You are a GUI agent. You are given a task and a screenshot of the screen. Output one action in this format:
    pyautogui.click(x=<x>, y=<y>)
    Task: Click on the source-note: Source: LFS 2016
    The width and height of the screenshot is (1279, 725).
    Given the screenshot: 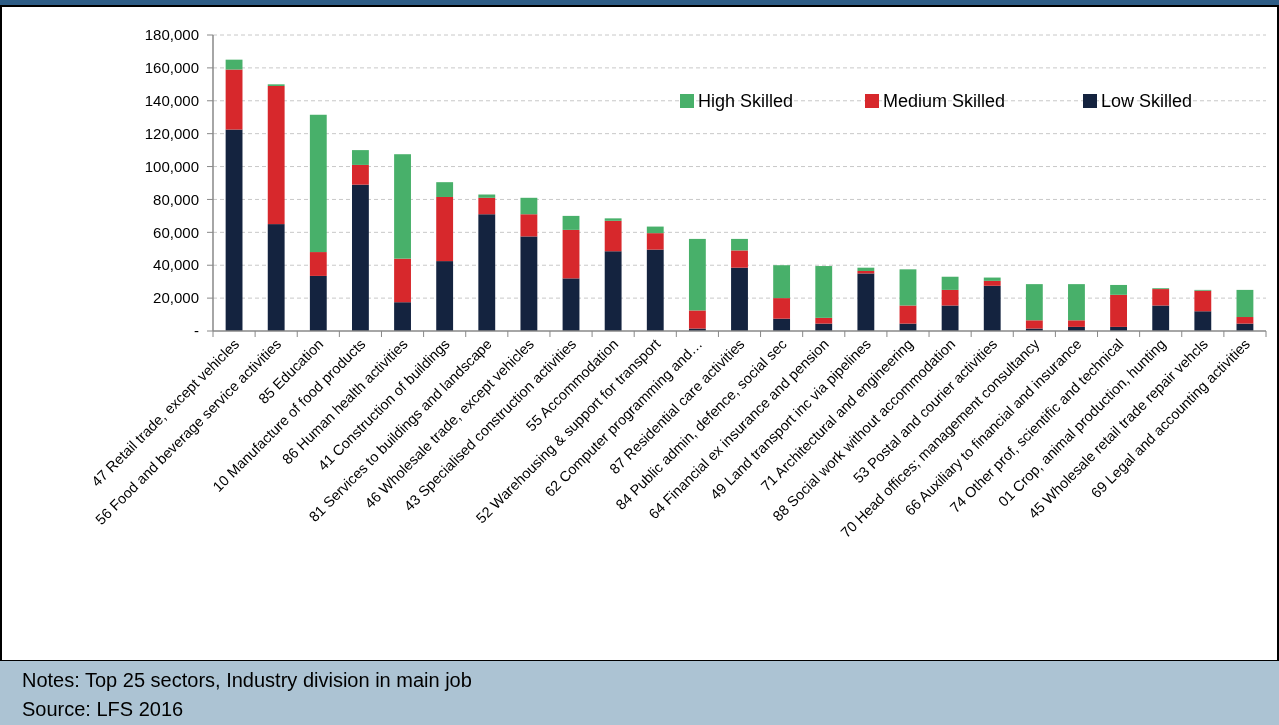 What is the action you would take?
    pyautogui.click(x=103, y=709)
    